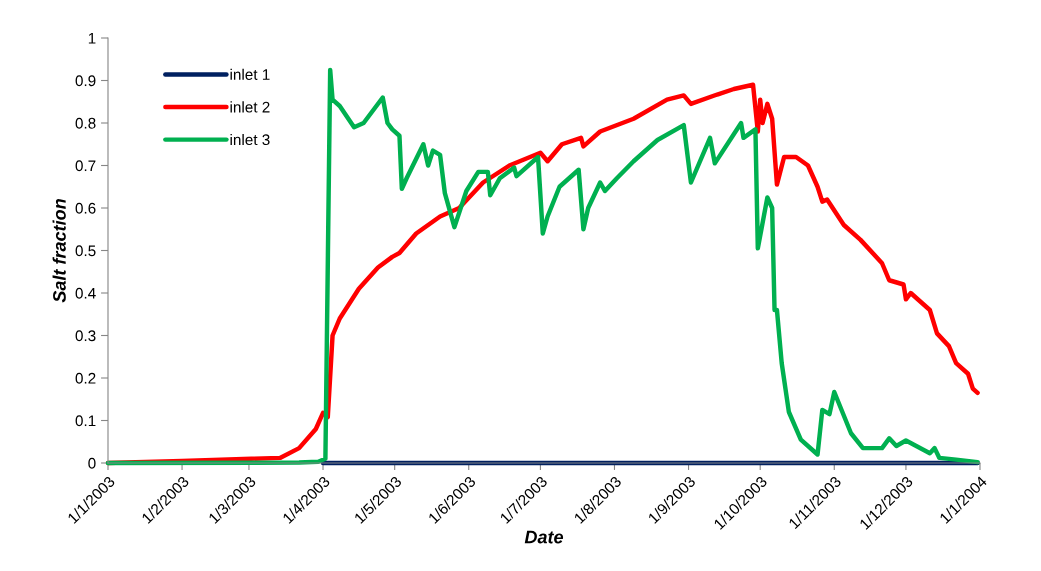 This screenshot has height=571, width=1041. I want to click on y-tick-label: 0.4, so click(85, 293).